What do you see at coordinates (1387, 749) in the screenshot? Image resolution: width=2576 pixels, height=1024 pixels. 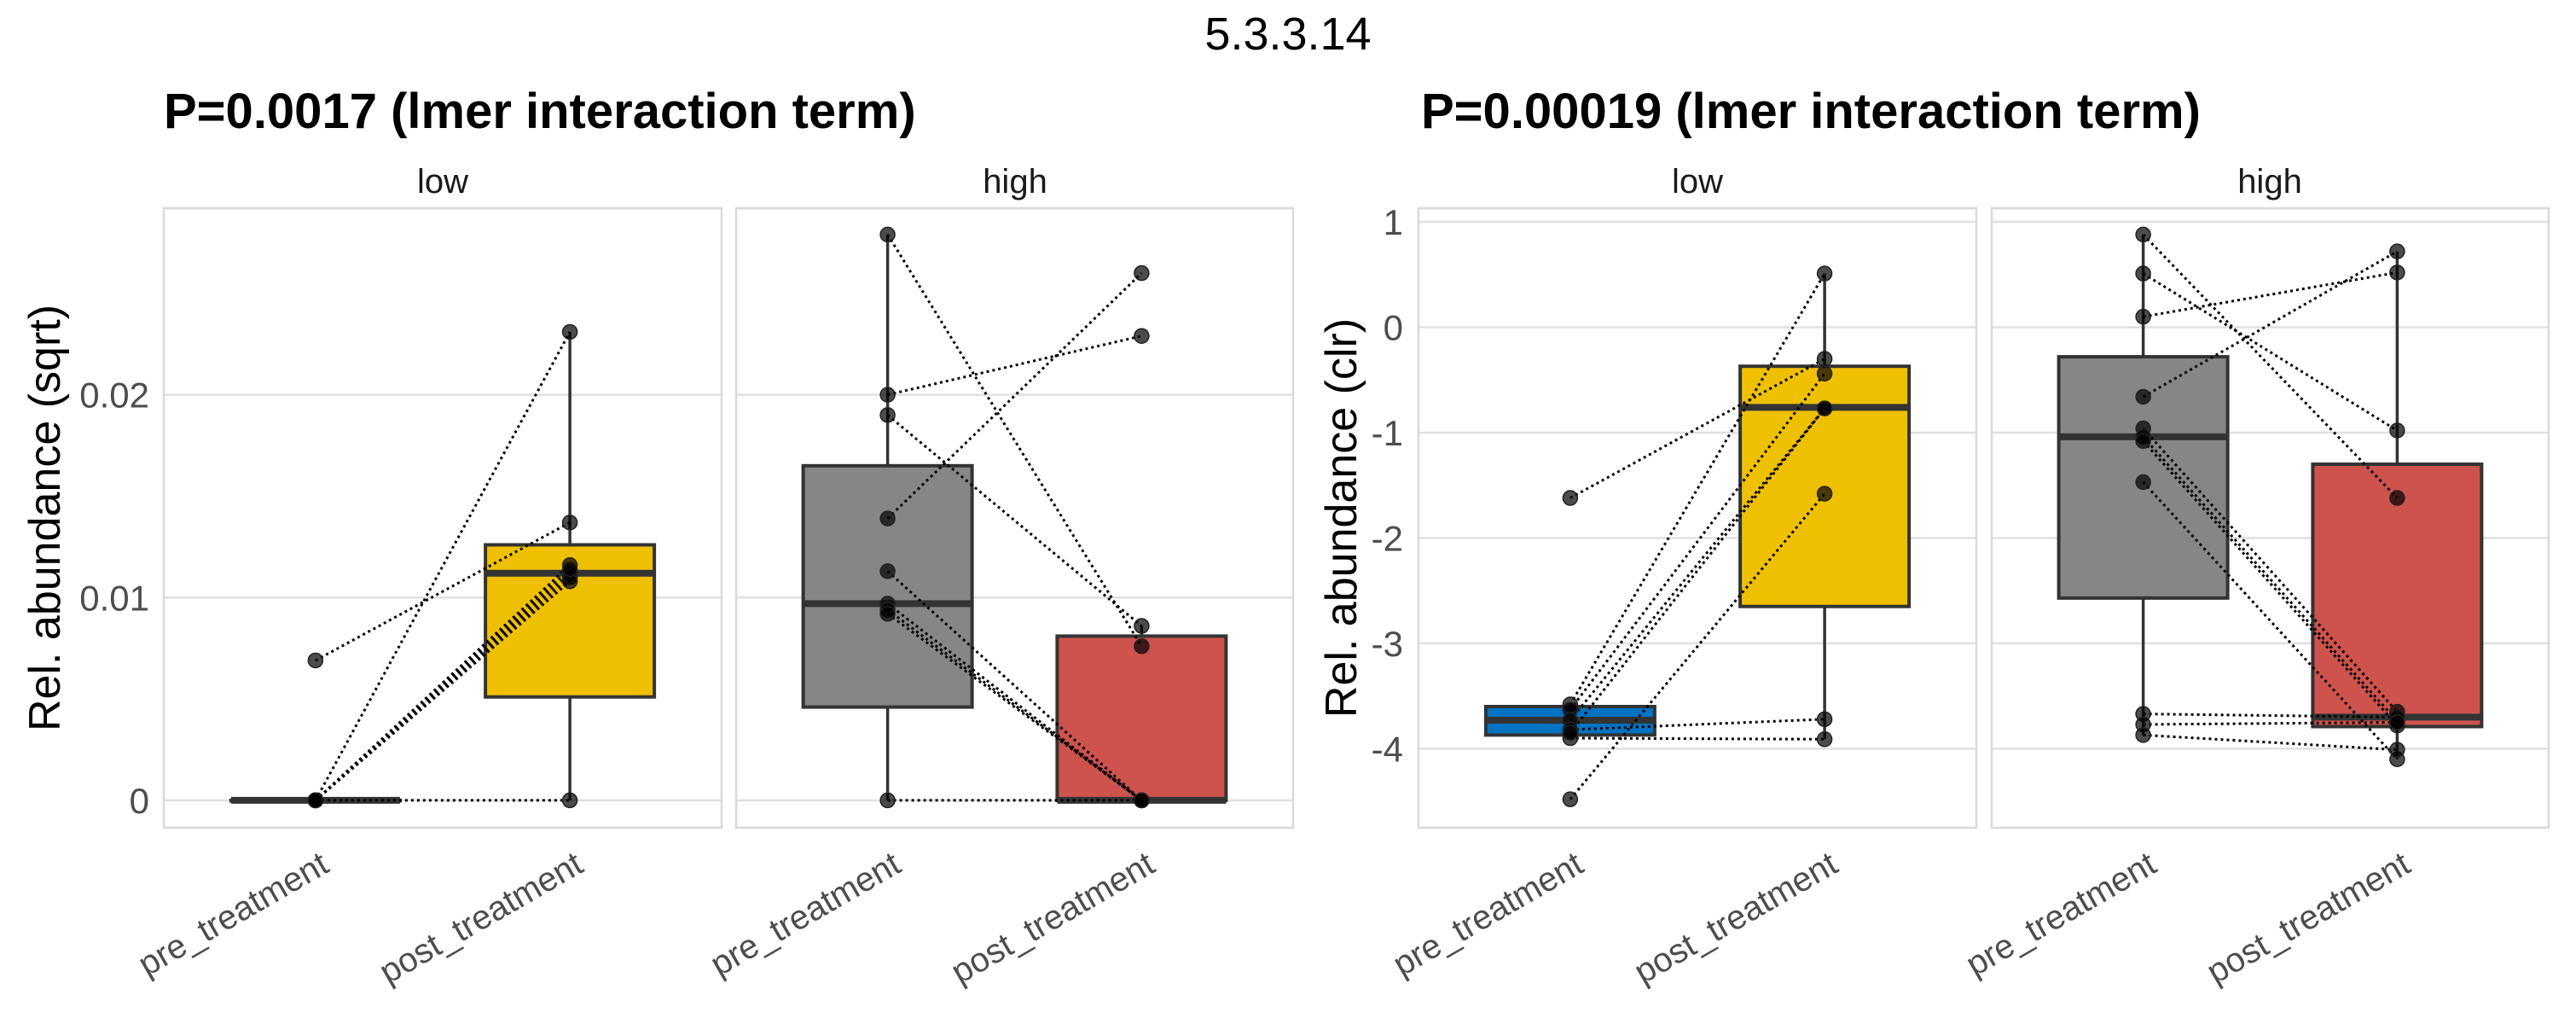 I see `y-tick-label: -4` at bounding box center [1387, 749].